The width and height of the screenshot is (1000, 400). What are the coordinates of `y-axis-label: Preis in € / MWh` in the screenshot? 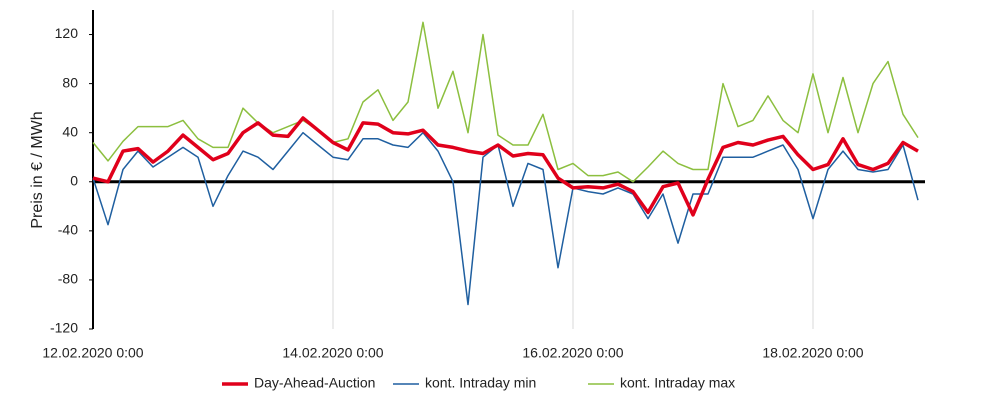 It's located at (37, 169).